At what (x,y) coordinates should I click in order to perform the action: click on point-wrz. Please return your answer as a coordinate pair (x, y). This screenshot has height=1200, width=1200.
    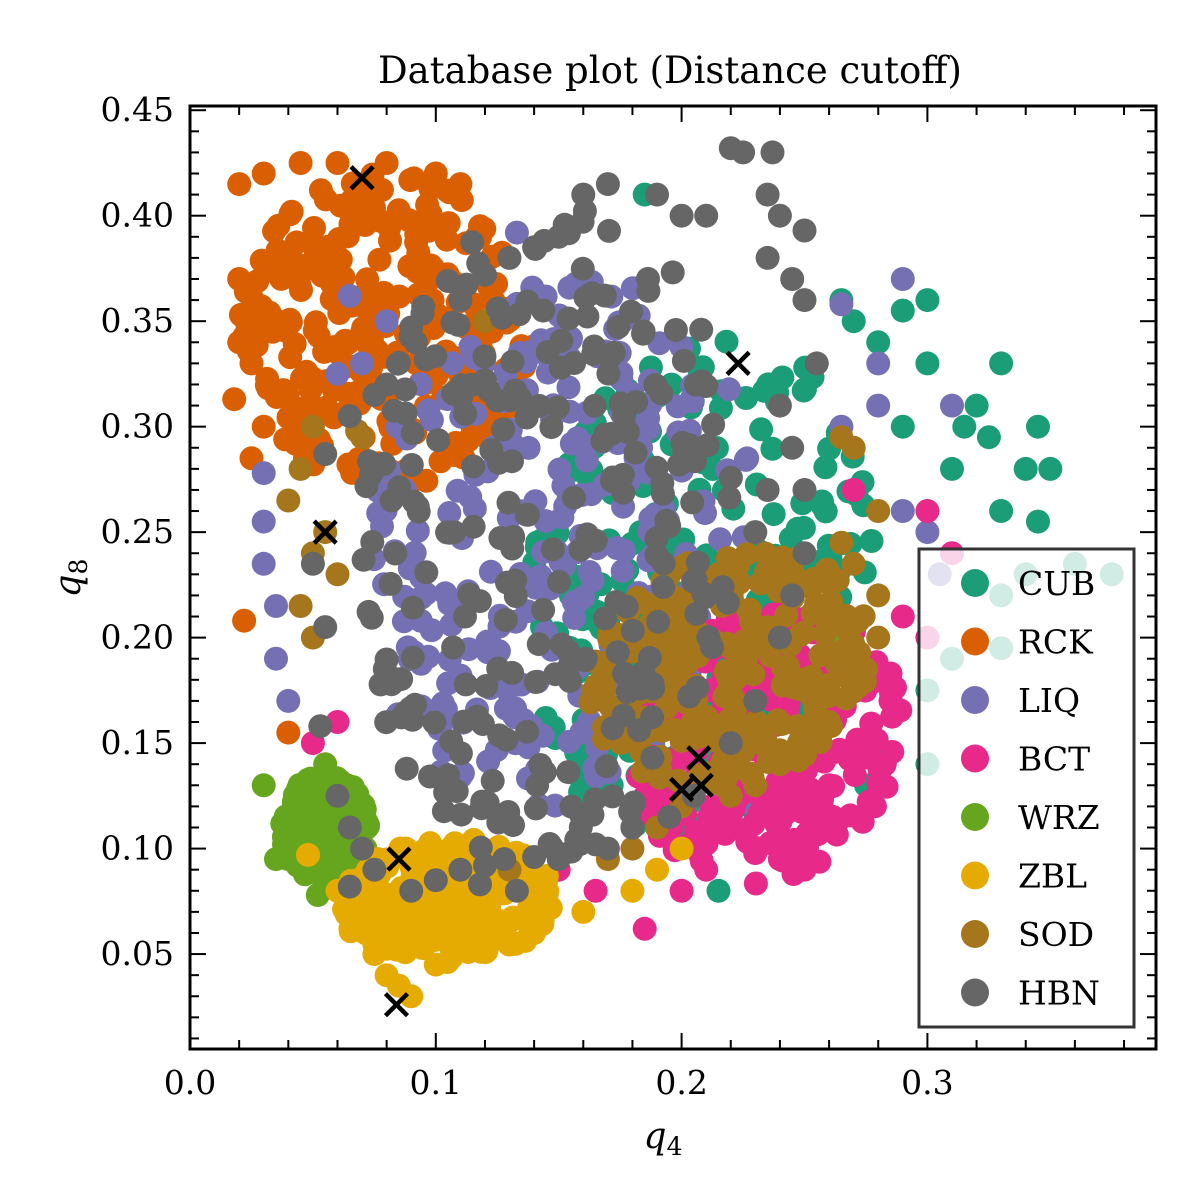
    Looking at the image, I should click on (263, 785).